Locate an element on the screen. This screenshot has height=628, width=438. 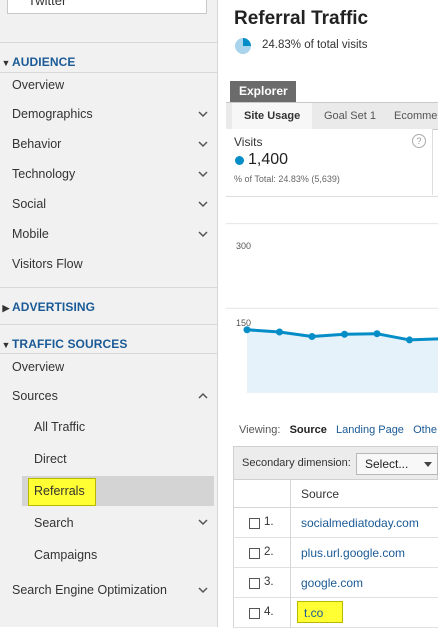
triangle-right-icon: ▶ is located at coordinates (6, 308).